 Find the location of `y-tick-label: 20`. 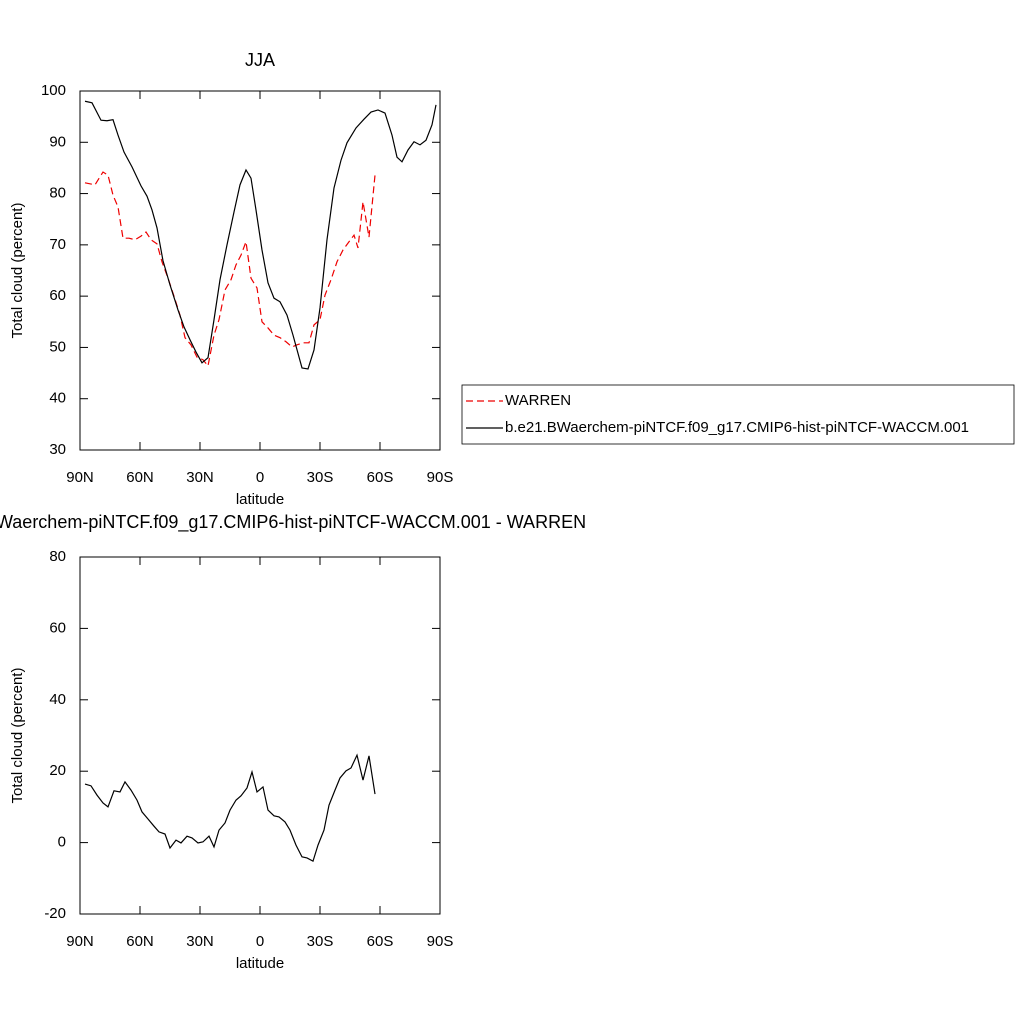

y-tick-label: 20 is located at coordinates (57, 770).